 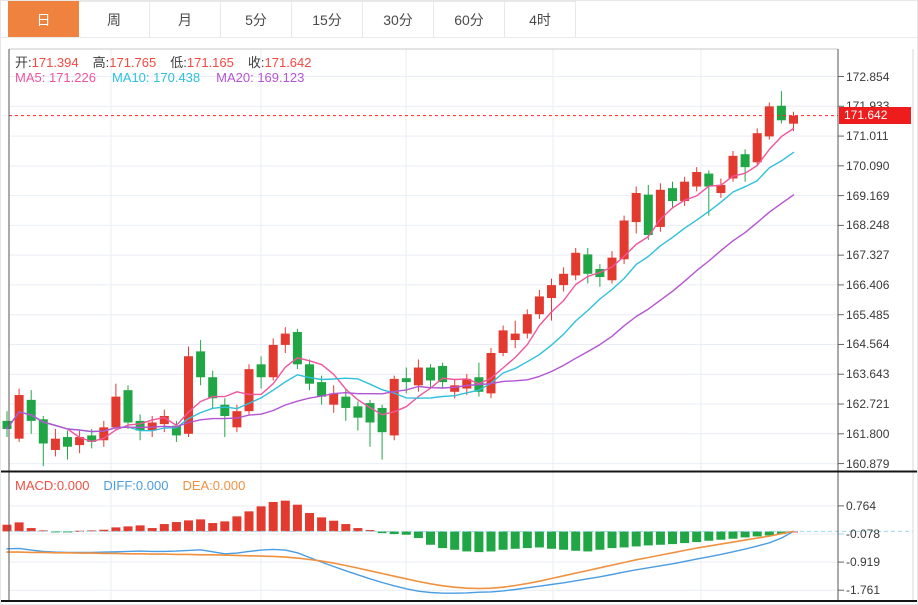 I want to click on tab-5min: 5分, so click(x=256, y=19).